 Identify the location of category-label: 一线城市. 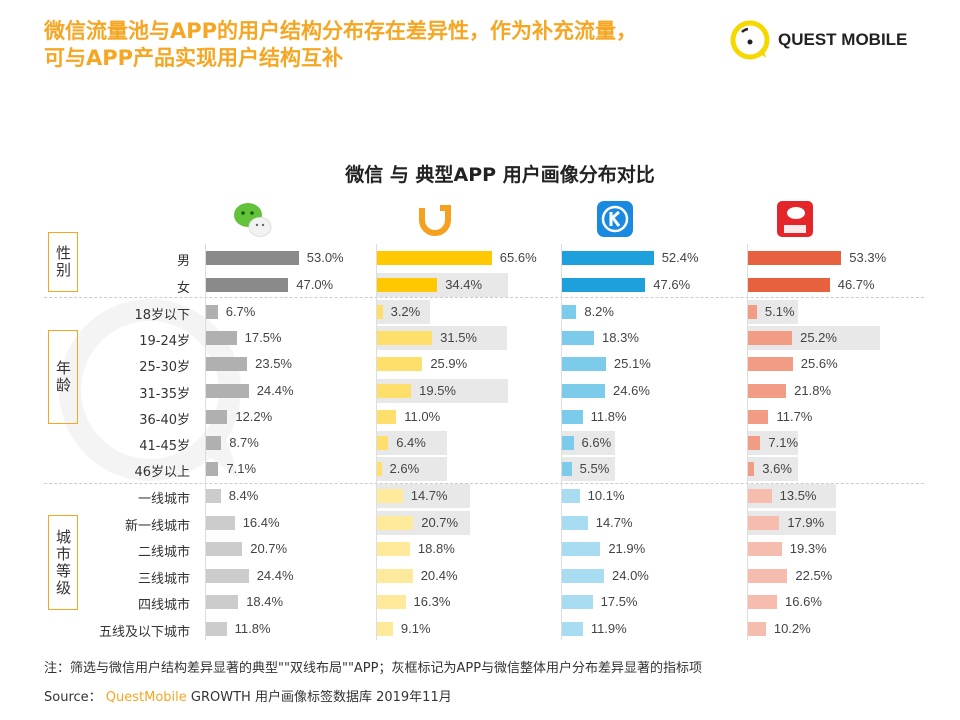
(163, 499).